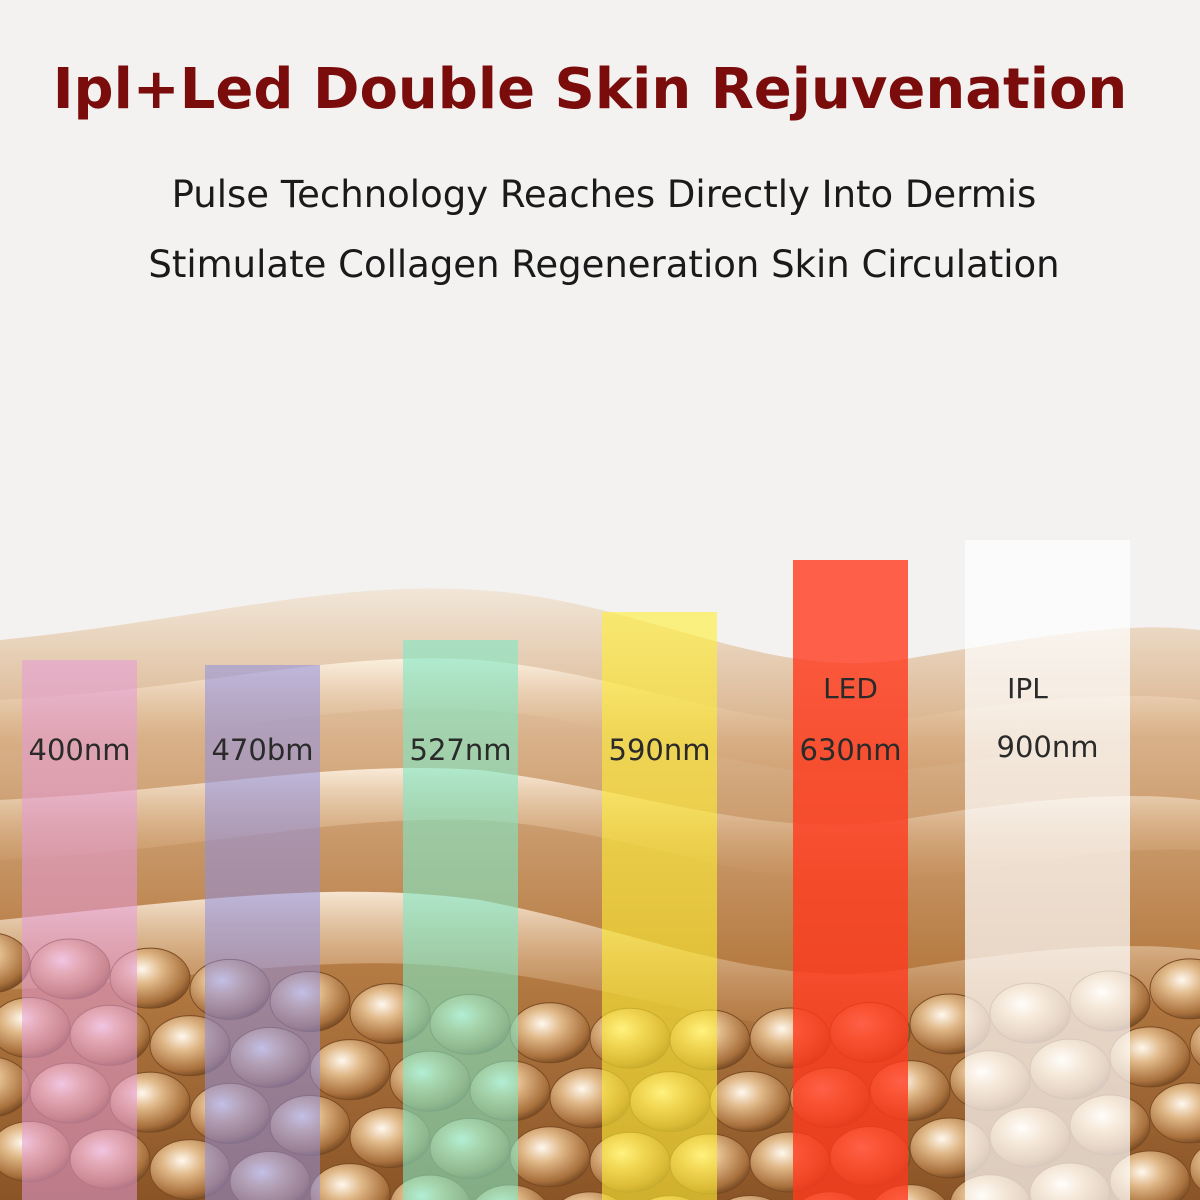 The height and width of the screenshot is (1200, 1200). I want to click on band-label: 900nm, so click(1048, 747).